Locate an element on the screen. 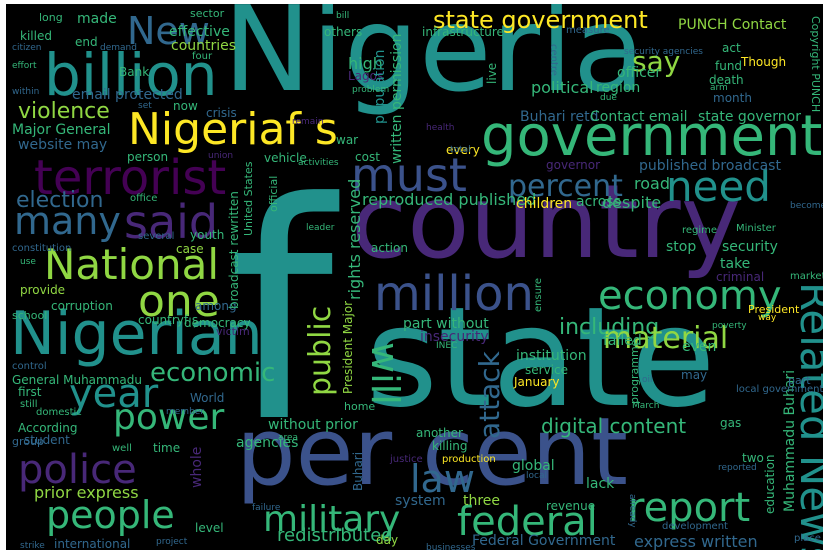  word-general-muhammadu: General Muhammadu is located at coordinates (77, 380).